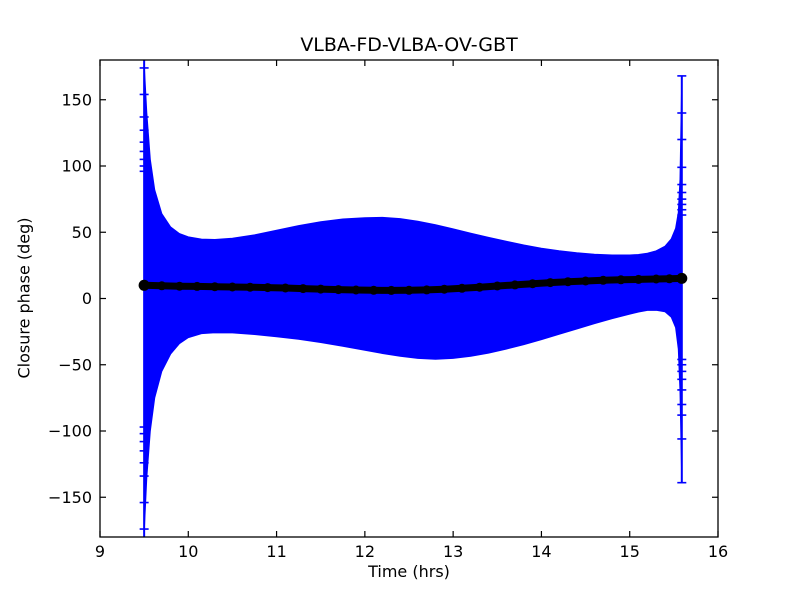 This screenshot has height=600, width=800. Describe the element at coordinates (409, 45) in the screenshot. I see `chart-title: VLBA-FD-VLBA-OV-GBT` at that location.